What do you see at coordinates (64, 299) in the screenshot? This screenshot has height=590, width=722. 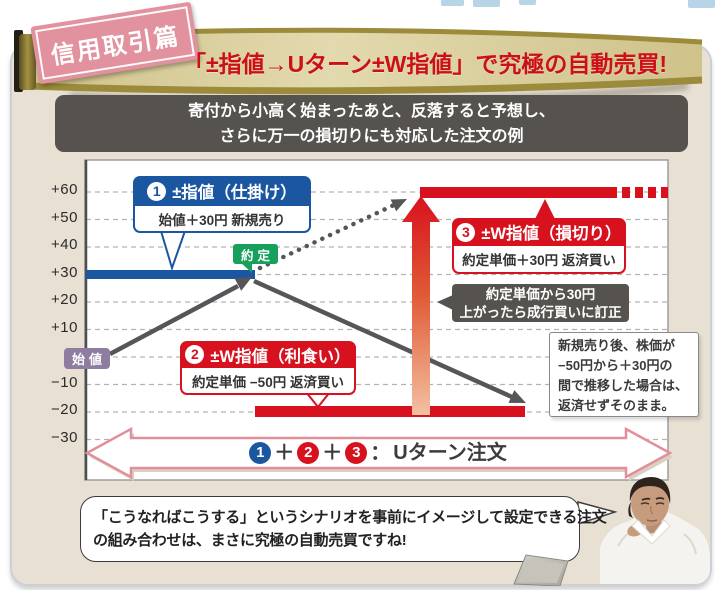 I see `y-tick: +20` at bounding box center [64, 299].